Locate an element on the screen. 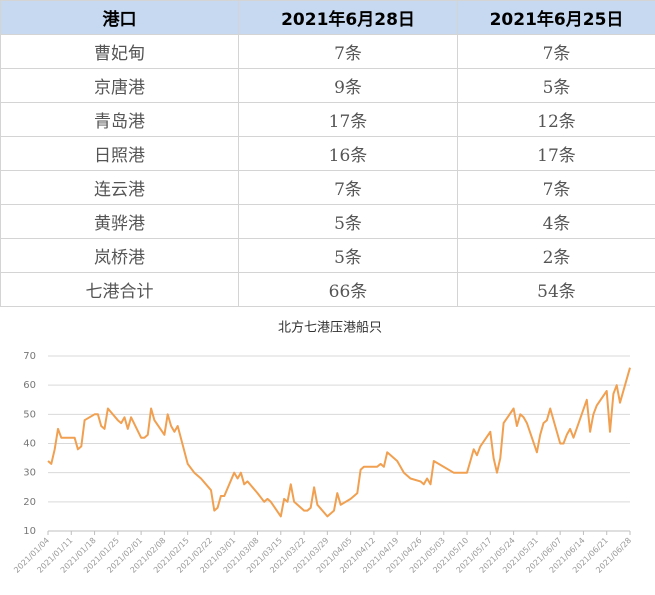 This screenshot has width=655, height=595. table-cell: 京唐港 is located at coordinates (119, 85).